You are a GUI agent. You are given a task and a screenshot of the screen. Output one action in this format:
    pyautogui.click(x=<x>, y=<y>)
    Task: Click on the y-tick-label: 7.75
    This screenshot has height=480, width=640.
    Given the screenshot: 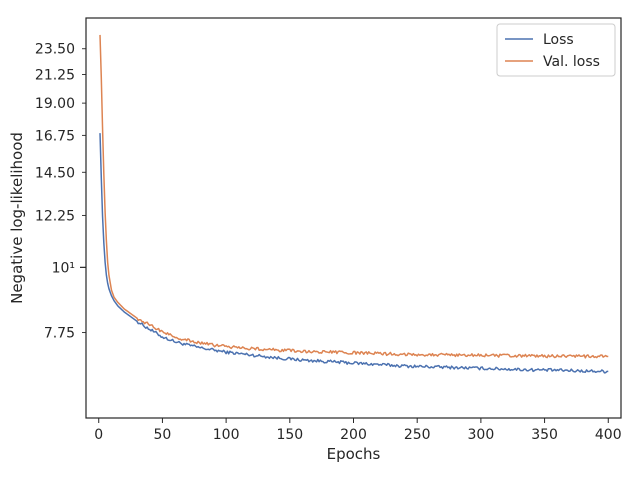 What is the action you would take?
    pyautogui.click(x=59, y=334)
    